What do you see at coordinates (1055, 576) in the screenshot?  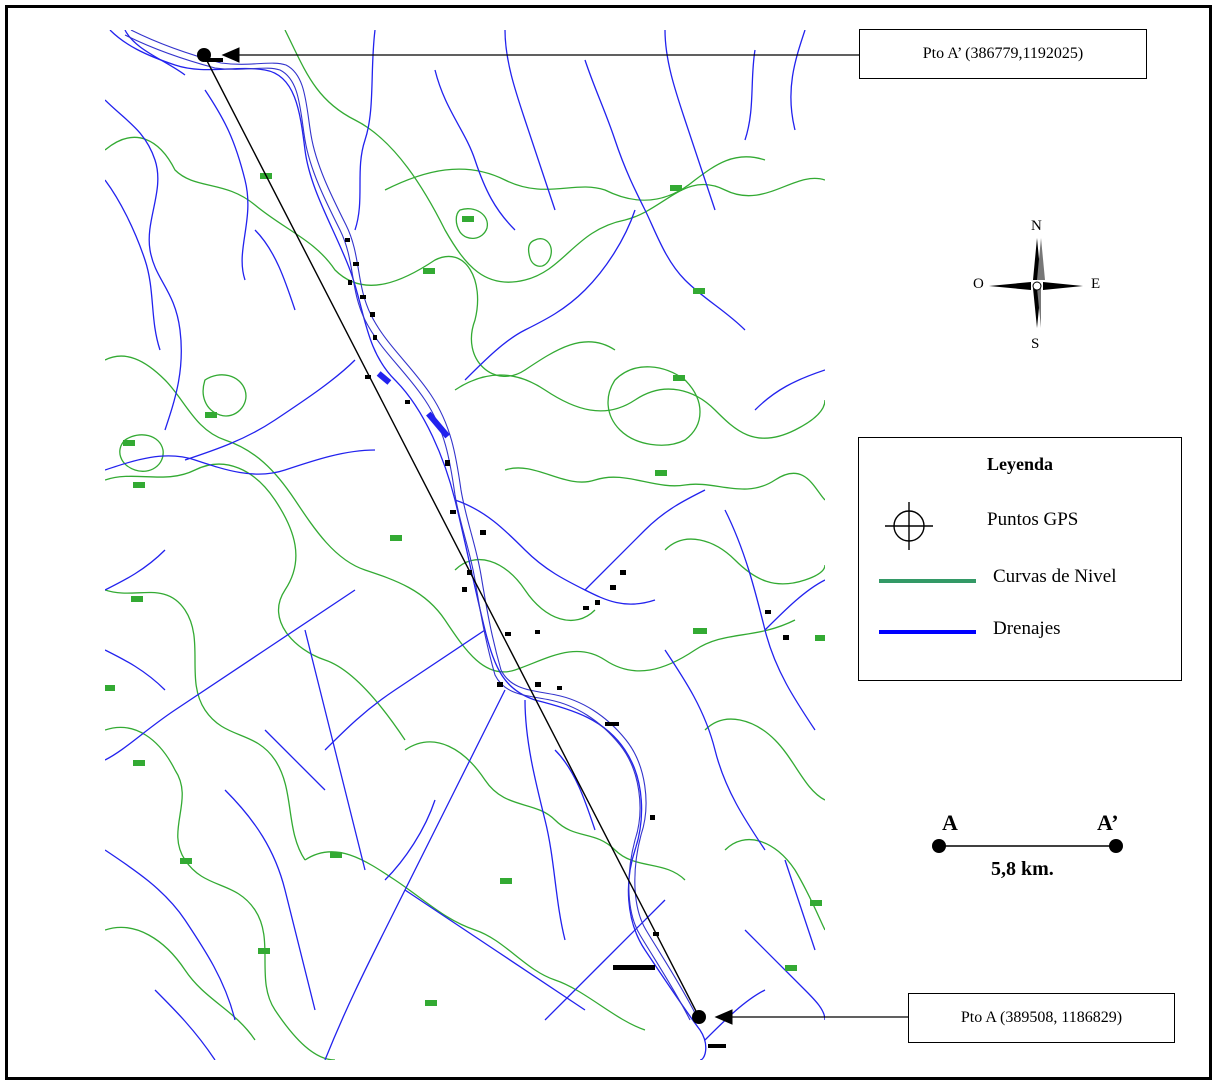 I see `legend-item-contour-label: Curvas de Nivel` at bounding box center [1055, 576].